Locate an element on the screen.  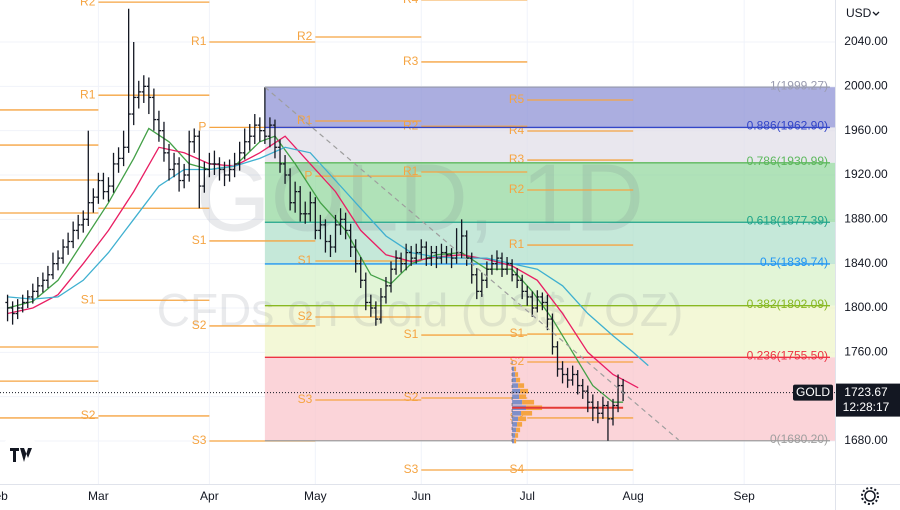
price-tag is located at coordinates (868, 400).